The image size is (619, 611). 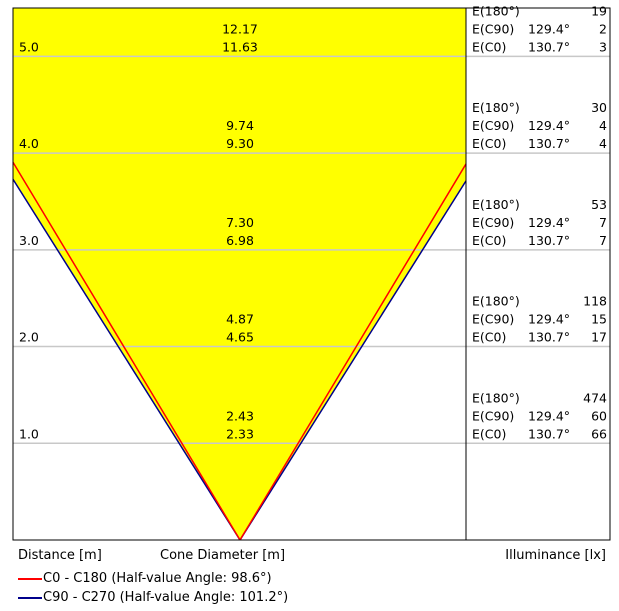 What do you see at coordinates (223, 555) in the screenshot?
I see `cone-diameter-axis-label: Cone Diameter [m]` at bounding box center [223, 555].